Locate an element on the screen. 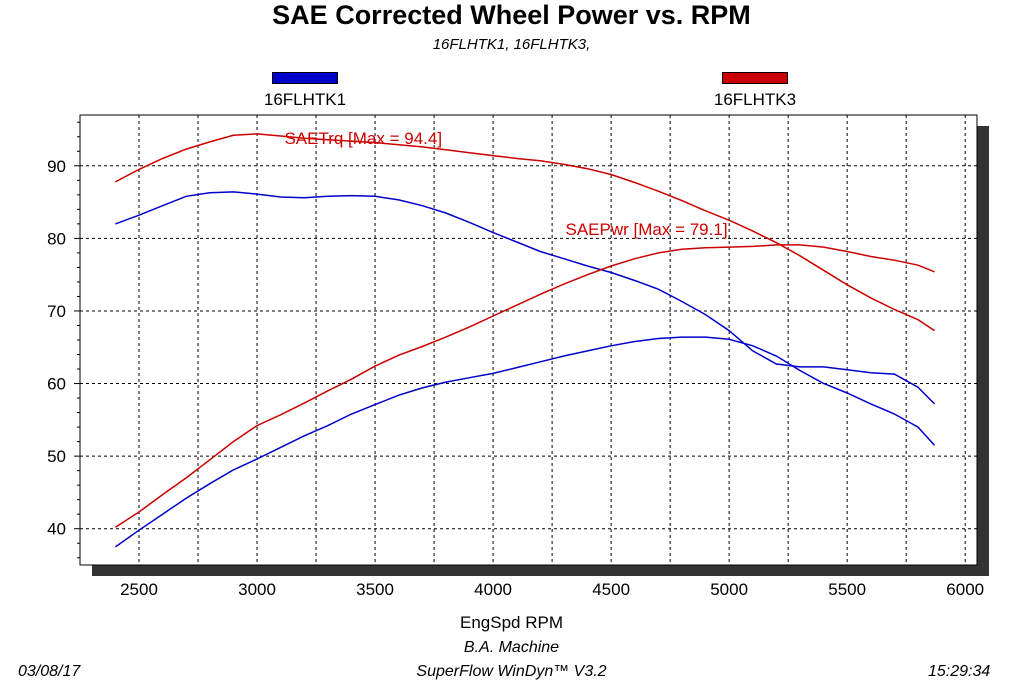 This screenshot has width=1023, height=687. chart-title: SAE Corrected Wheel Power vs. RPM is located at coordinates (511, 15).